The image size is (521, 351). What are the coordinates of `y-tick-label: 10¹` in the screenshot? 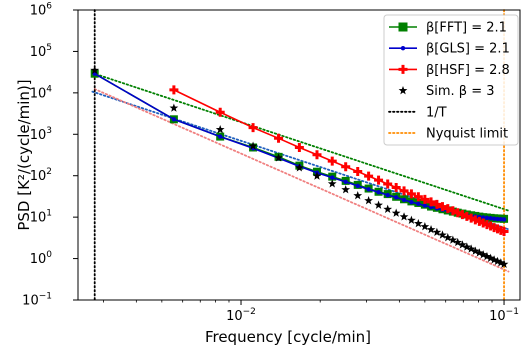 It's located at (41, 217).